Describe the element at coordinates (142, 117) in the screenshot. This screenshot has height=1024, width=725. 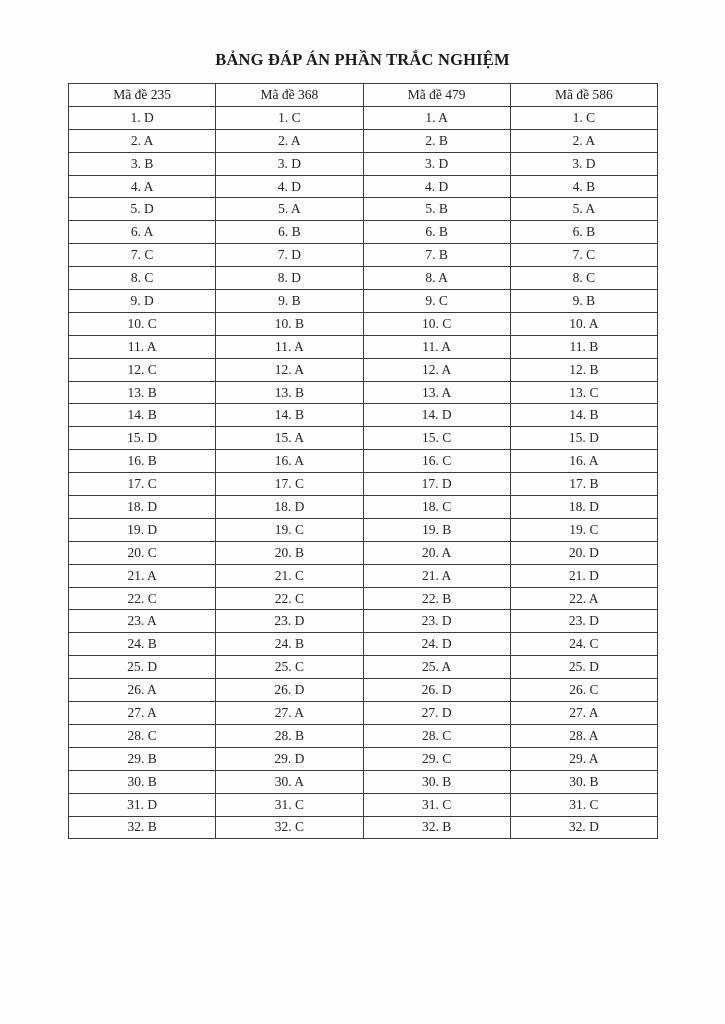
I see `answer-cell: 1. D` at that location.